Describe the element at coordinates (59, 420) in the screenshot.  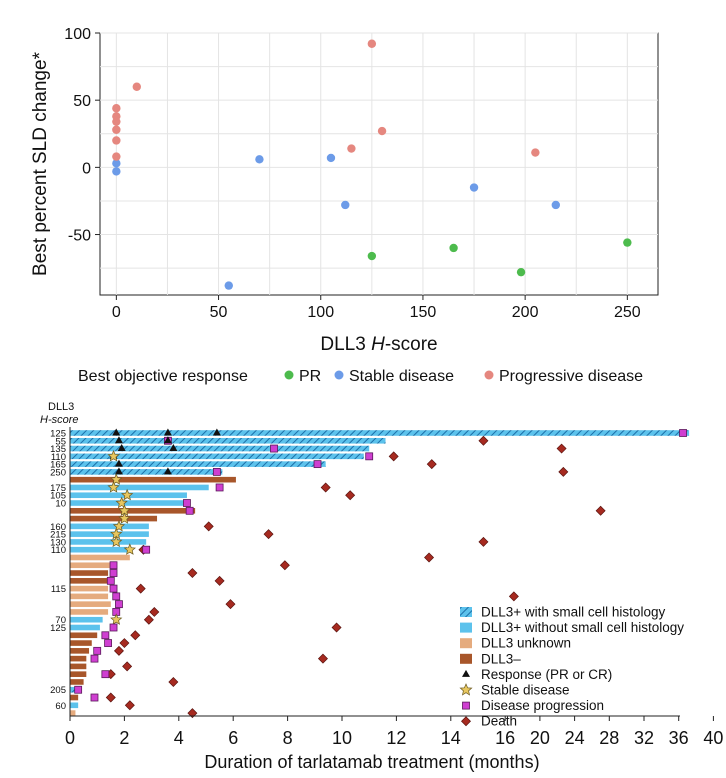
I see `y-axis-title-line2: H-score` at that location.